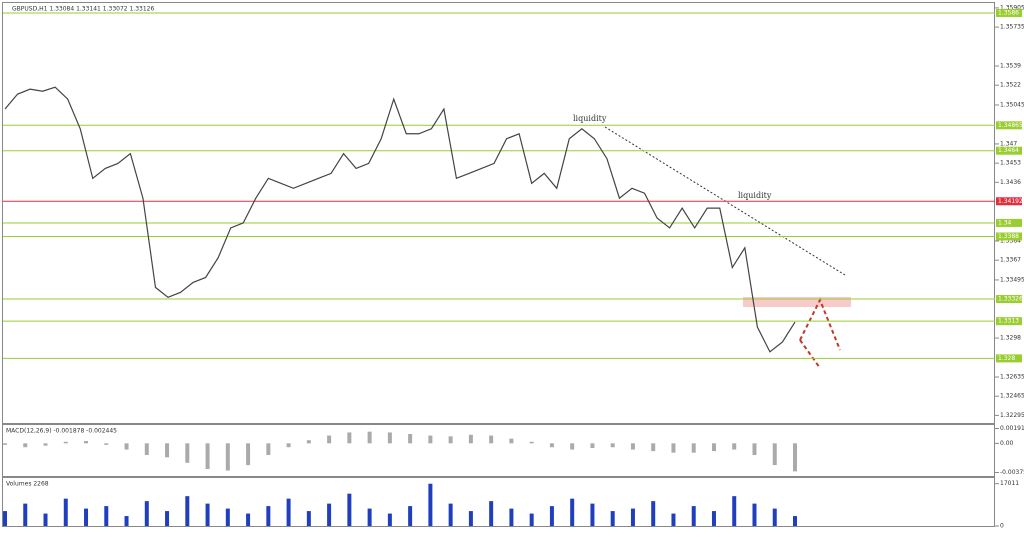 Image resolution: width=1024 pixels, height=537 pixels. What do you see at coordinates (1010, 66) in the screenshot?
I see `y-tick-label: 1.3539` at bounding box center [1010, 66].